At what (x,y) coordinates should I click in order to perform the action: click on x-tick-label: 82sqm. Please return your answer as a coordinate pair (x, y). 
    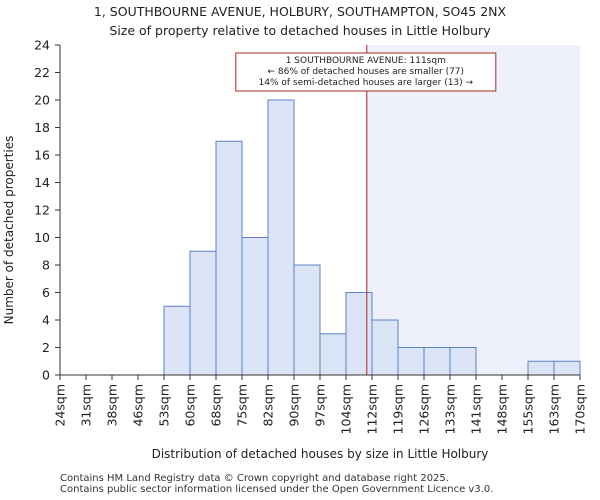
    Looking at the image, I should click on (268, 405).